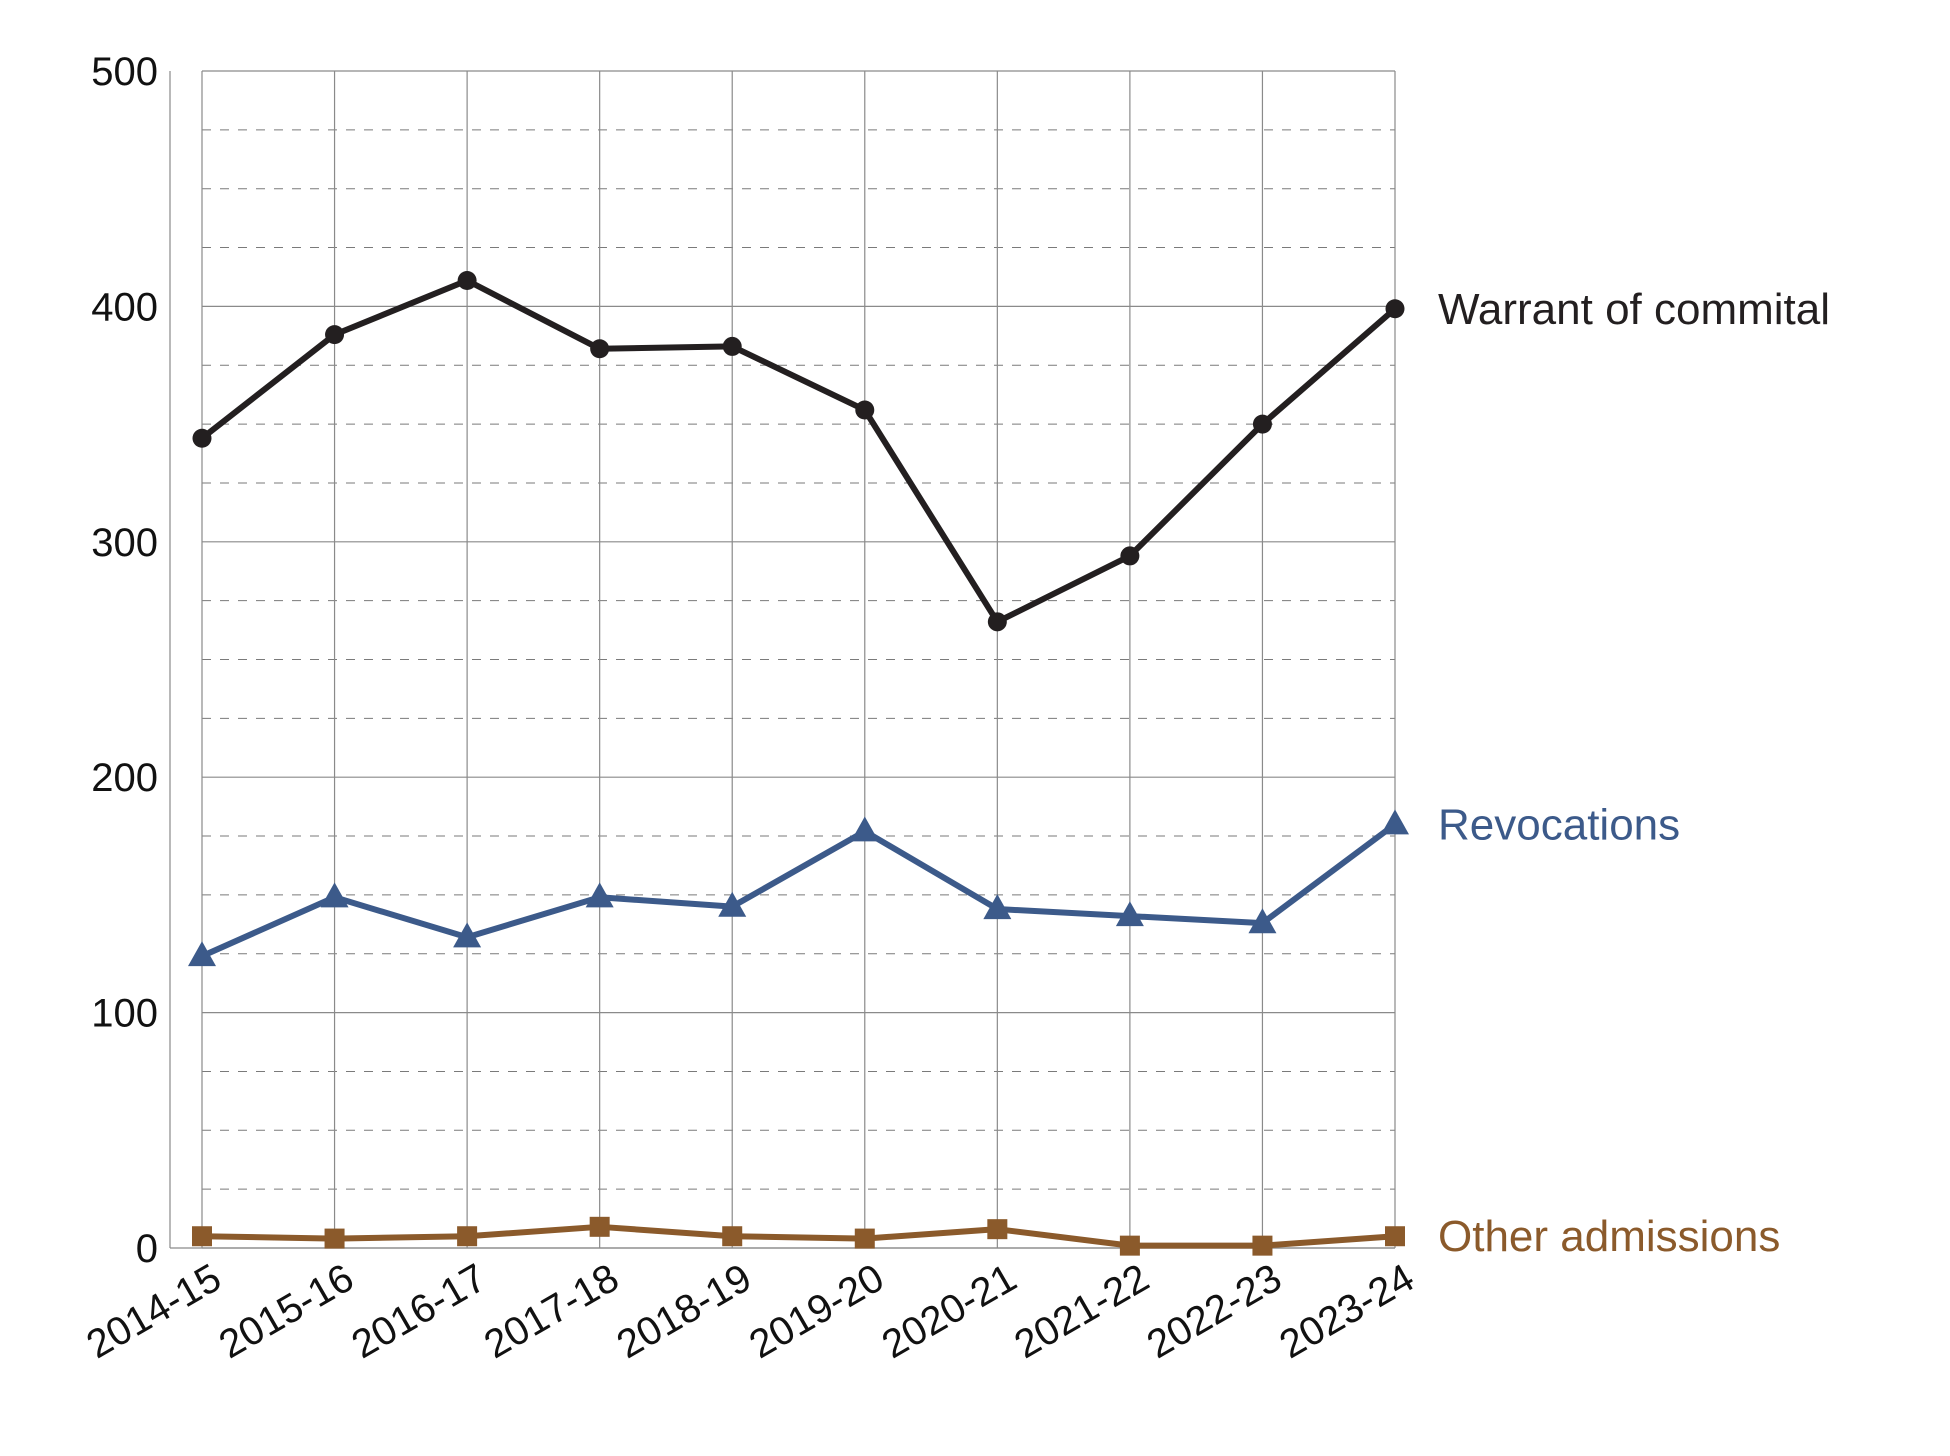 The height and width of the screenshot is (1456, 1950). I want to click on y-tick-label: 300, so click(124, 543).